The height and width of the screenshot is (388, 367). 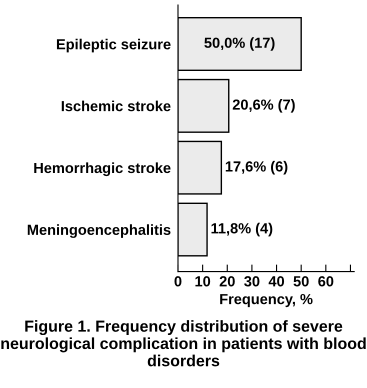 What do you see at coordinates (301, 281) in the screenshot?
I see `x-tick-label: 50` at bounding box center [301, 281].